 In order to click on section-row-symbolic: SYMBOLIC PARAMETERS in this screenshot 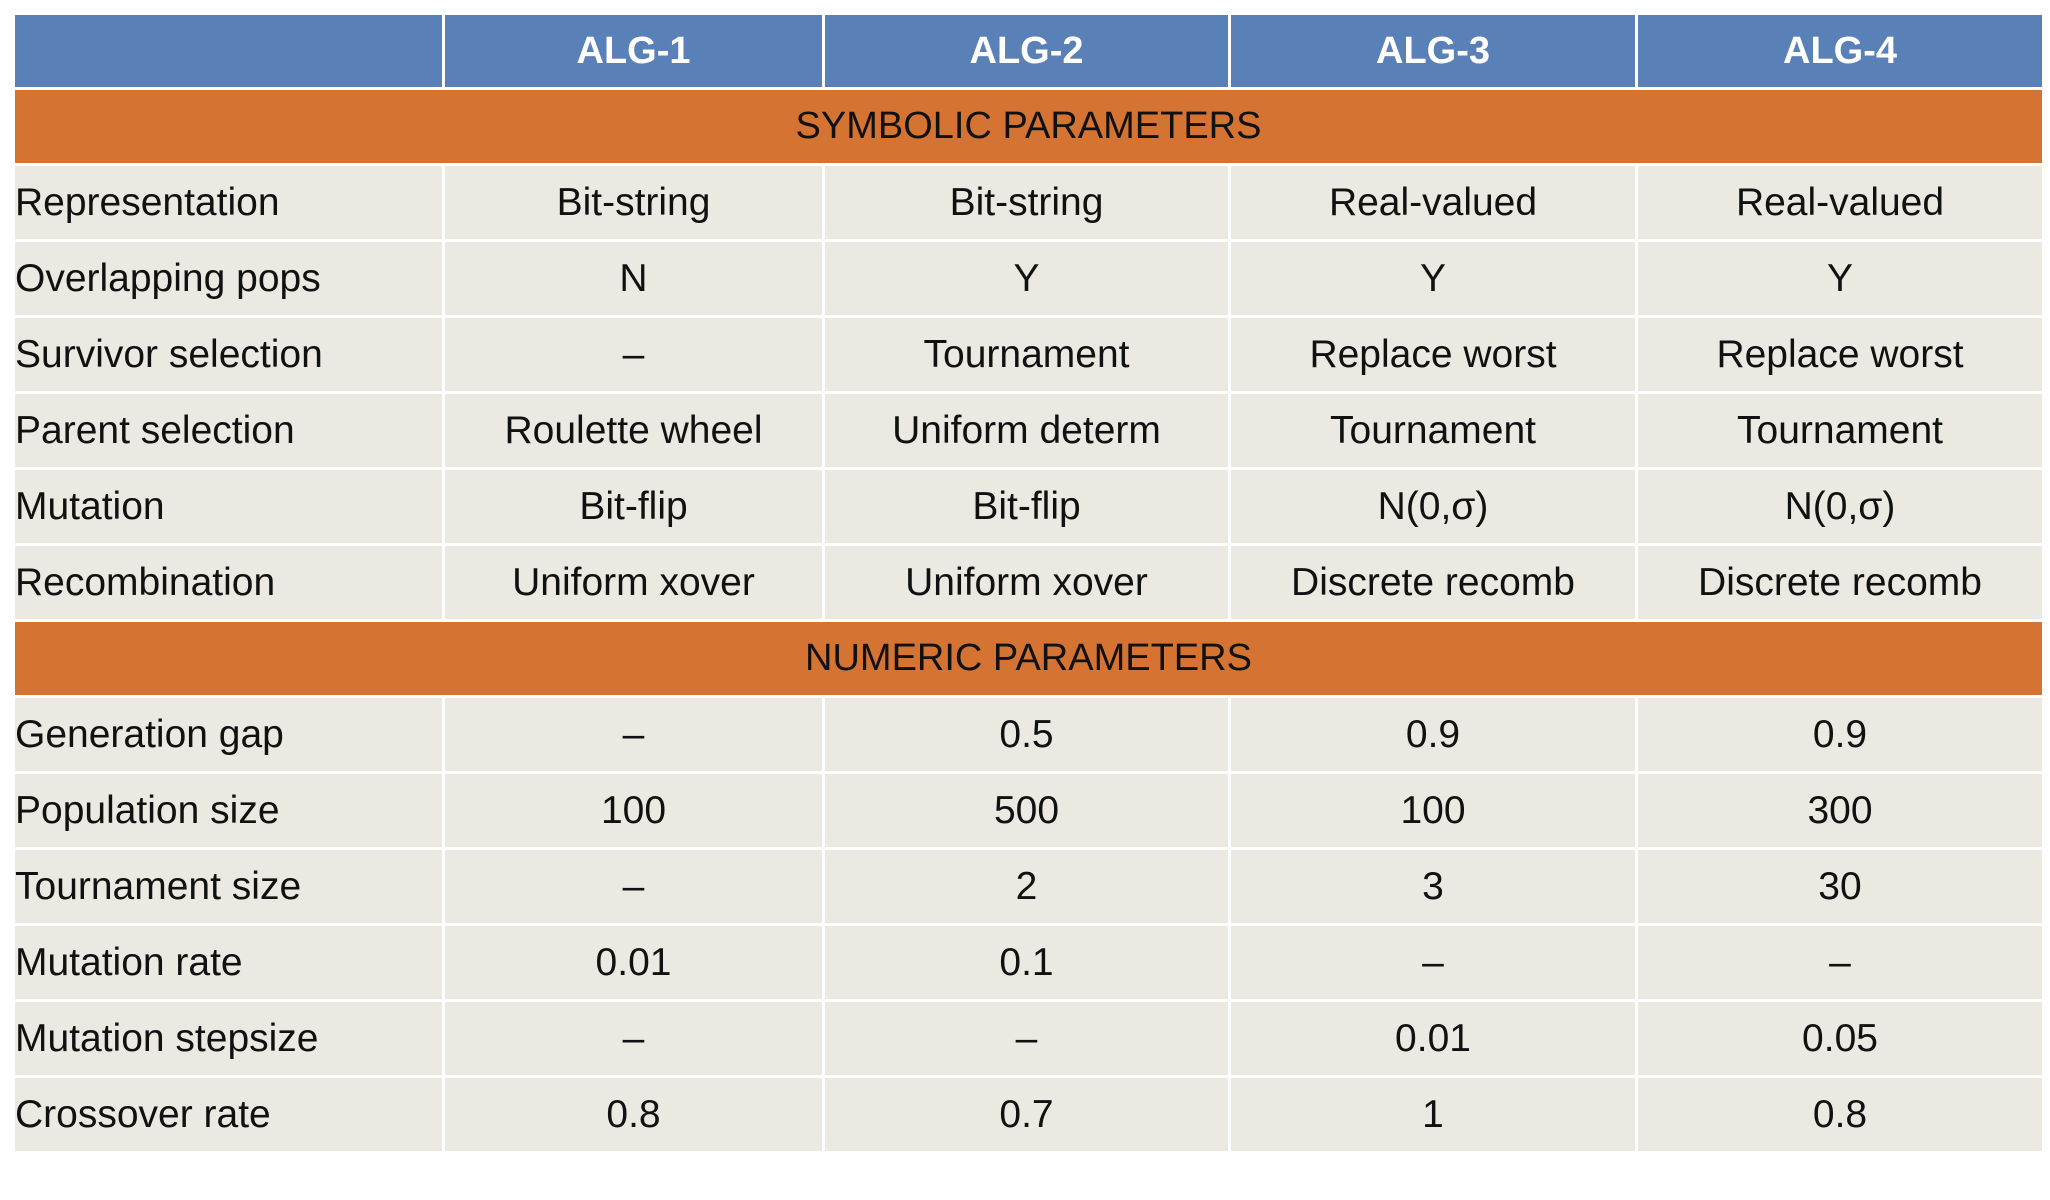, I will do `click(1028, 126)`.